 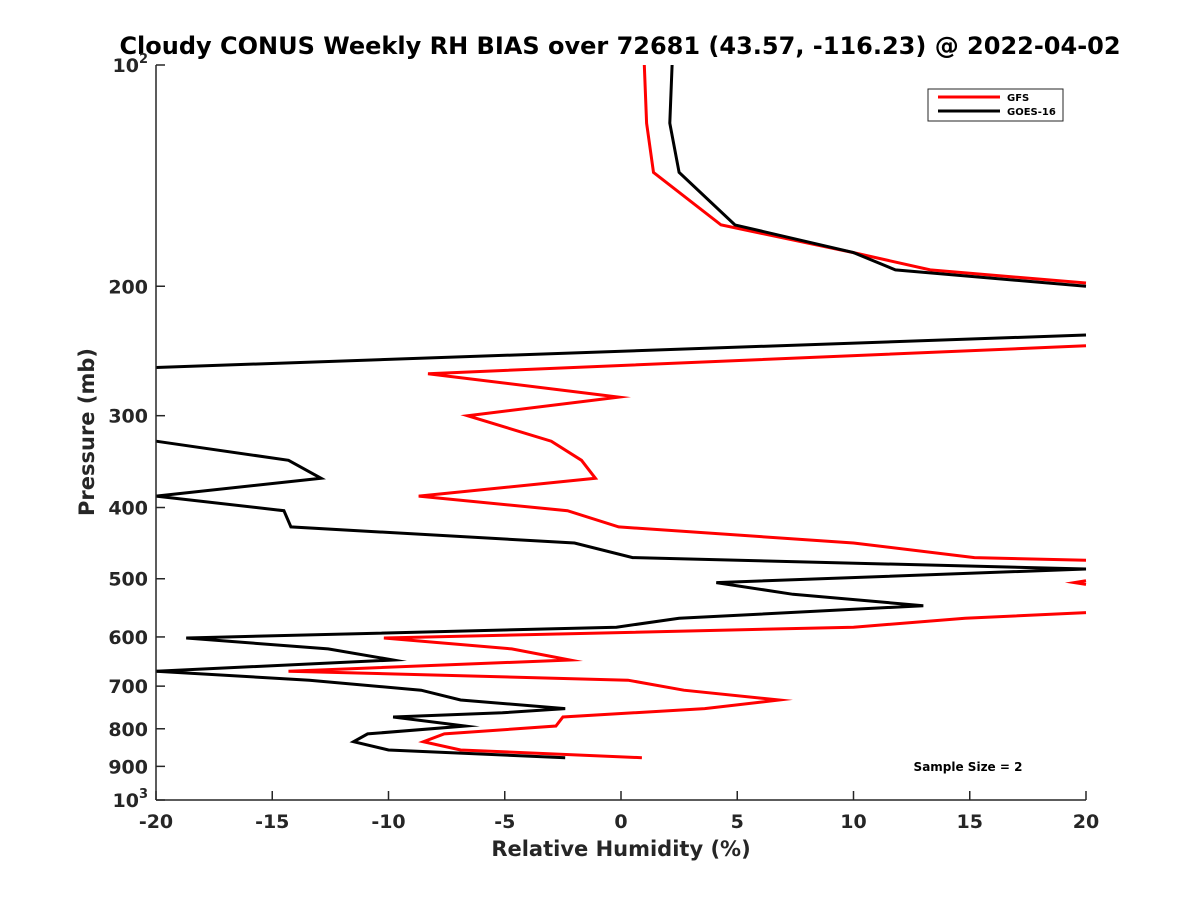 I want to click on legend-box, so click(x=995, y=105).